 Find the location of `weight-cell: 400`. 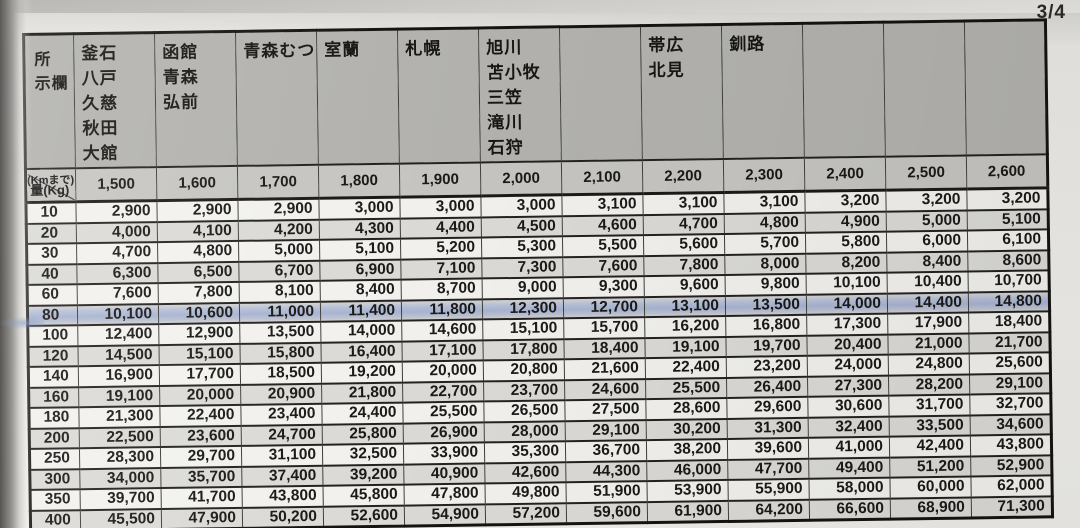

weight-cell: 400 is located at coordinates (55, 518).